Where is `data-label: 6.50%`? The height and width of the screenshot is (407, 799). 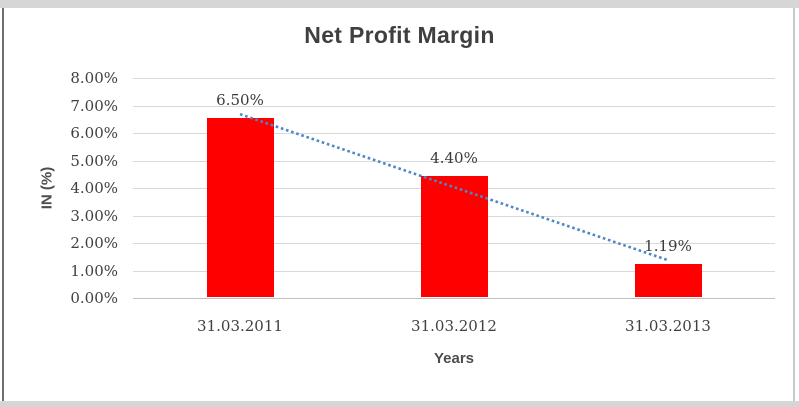
data-label: 6.50% is located at coordinates (240, 100).